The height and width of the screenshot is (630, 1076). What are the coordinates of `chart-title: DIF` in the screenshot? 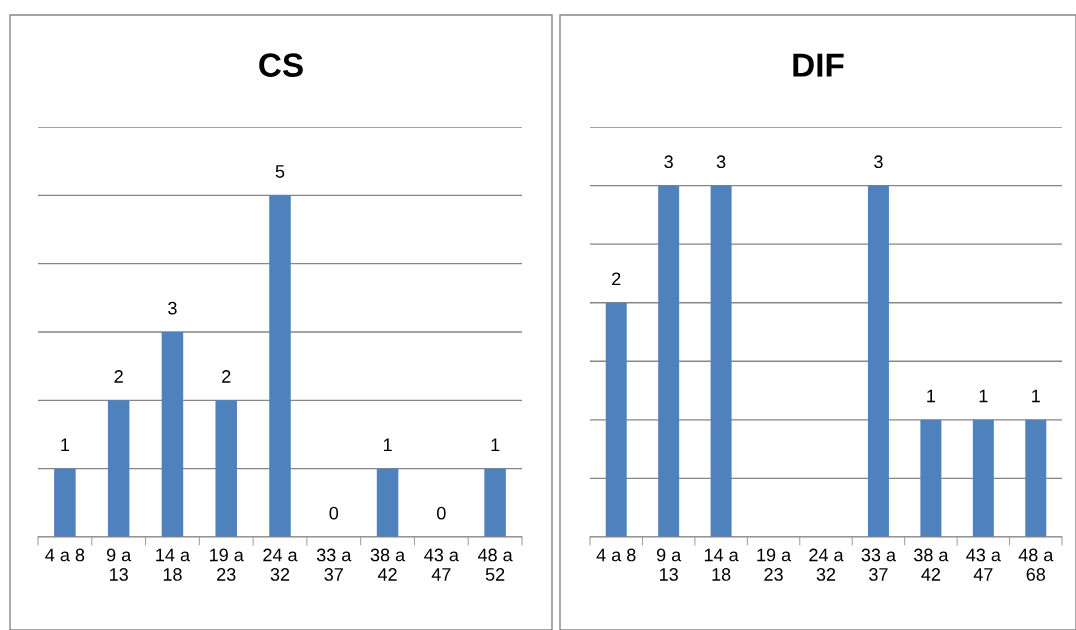 It's located at (818, 65).